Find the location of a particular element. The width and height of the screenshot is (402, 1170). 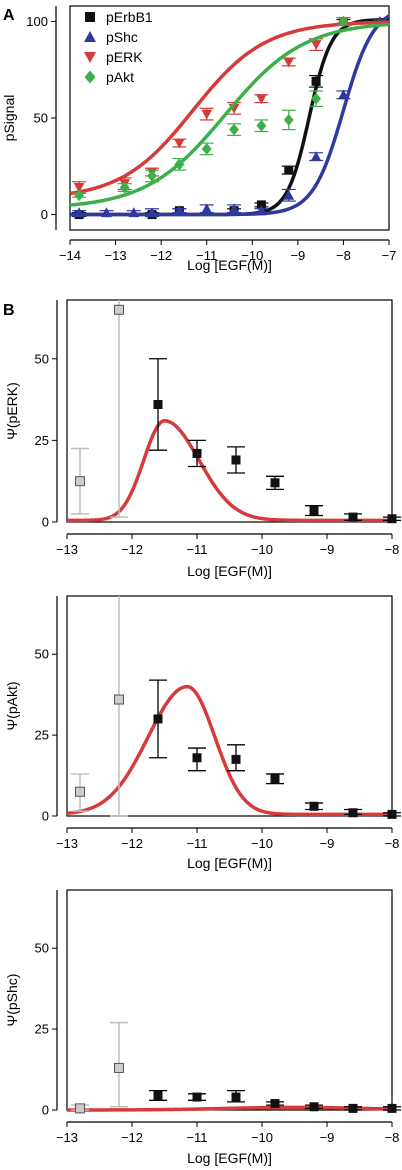

series-curve-pShc is located at coordinates (230, 115).